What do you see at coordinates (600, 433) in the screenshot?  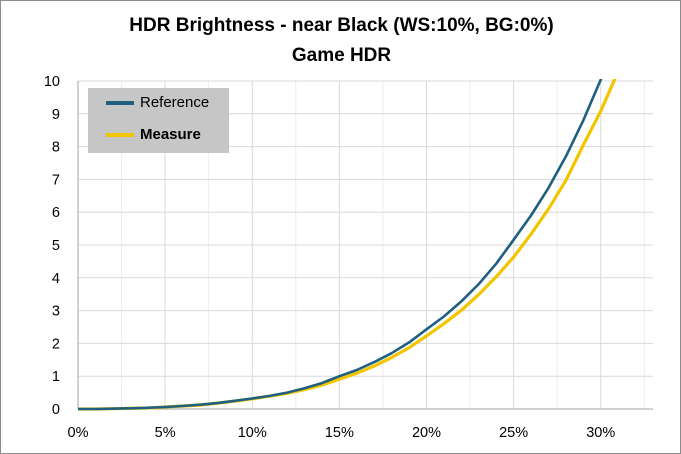 I see `x-tick-label: 30%` at bounding box center [600, 433].